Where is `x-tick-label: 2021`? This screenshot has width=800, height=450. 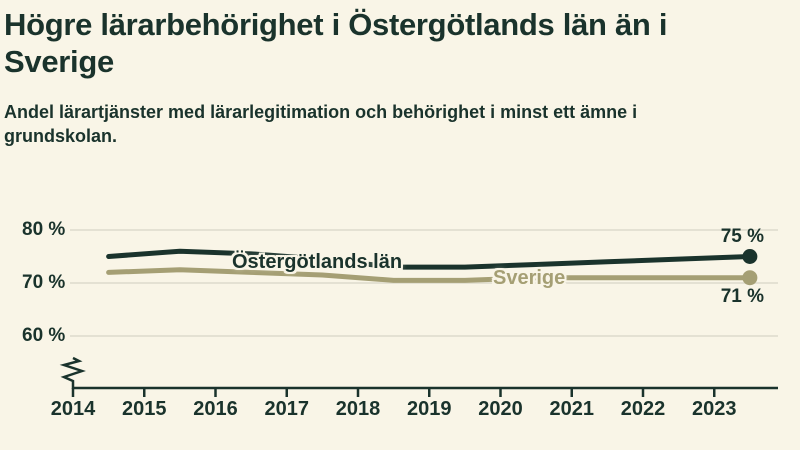 x-tick-label: 2021 is located at coordinates (572, 409).